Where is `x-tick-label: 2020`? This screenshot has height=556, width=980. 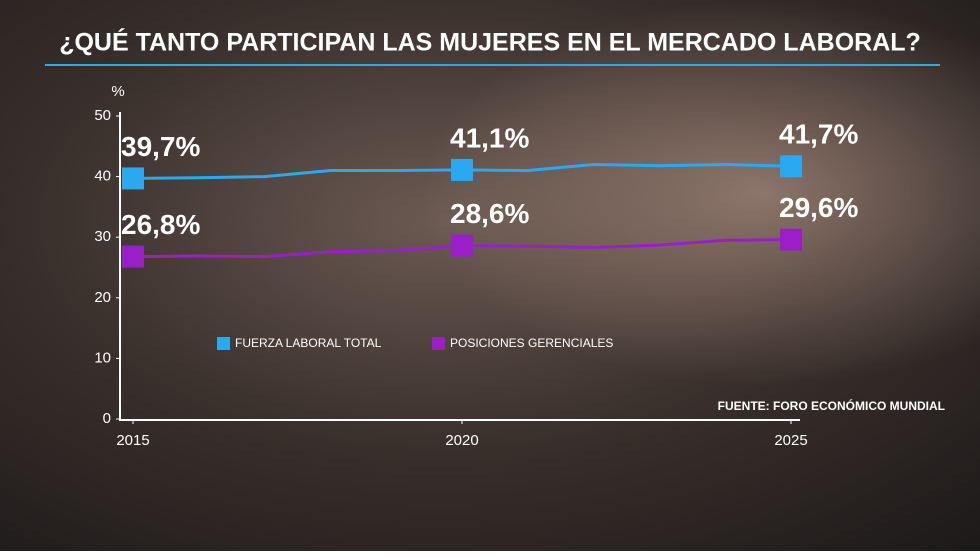
x-tick-label: 2020 is located at coordinates (461, 440).